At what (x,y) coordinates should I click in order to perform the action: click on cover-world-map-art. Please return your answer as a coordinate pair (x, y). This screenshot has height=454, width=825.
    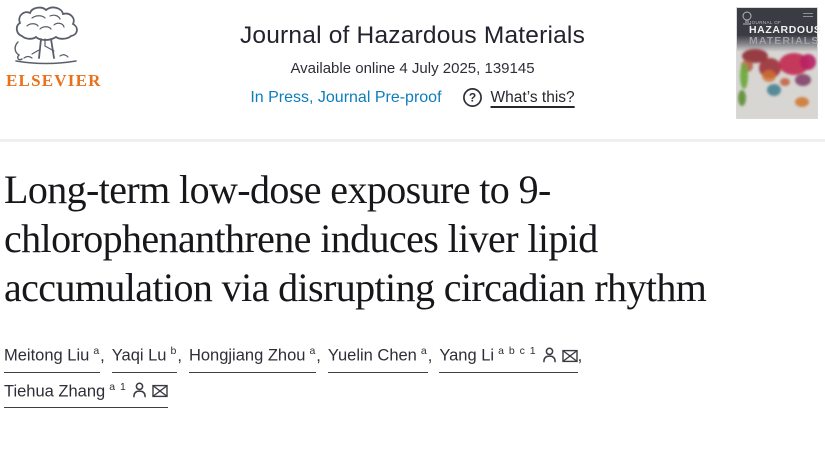
    Looking at the image, I should click on (777, 78).